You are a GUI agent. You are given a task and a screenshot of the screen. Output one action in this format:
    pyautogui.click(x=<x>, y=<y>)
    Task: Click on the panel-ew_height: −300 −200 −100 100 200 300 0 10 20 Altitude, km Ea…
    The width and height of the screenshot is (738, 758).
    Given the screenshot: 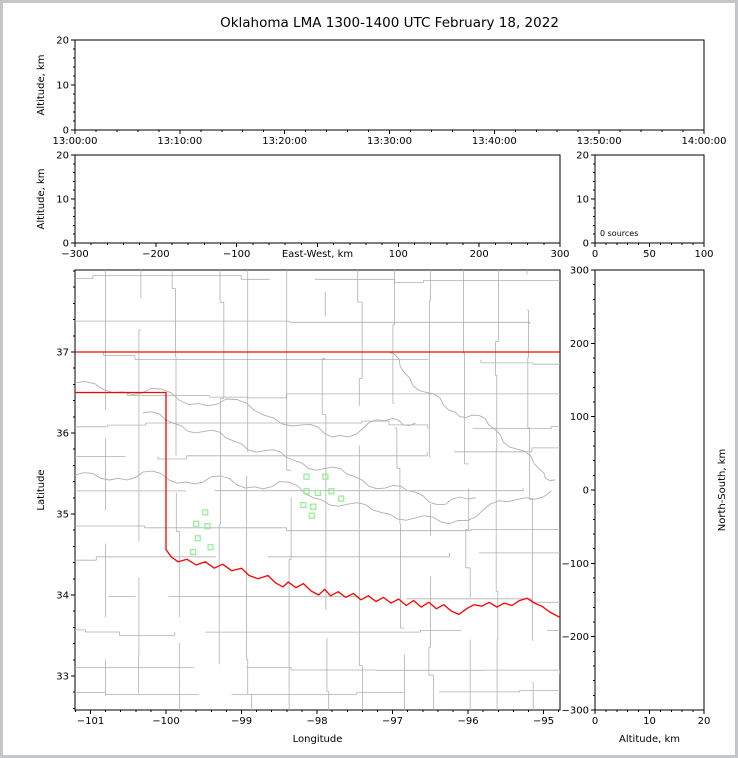 What is the action you would take?
    pyautogui.click(x=303, y=206)
    